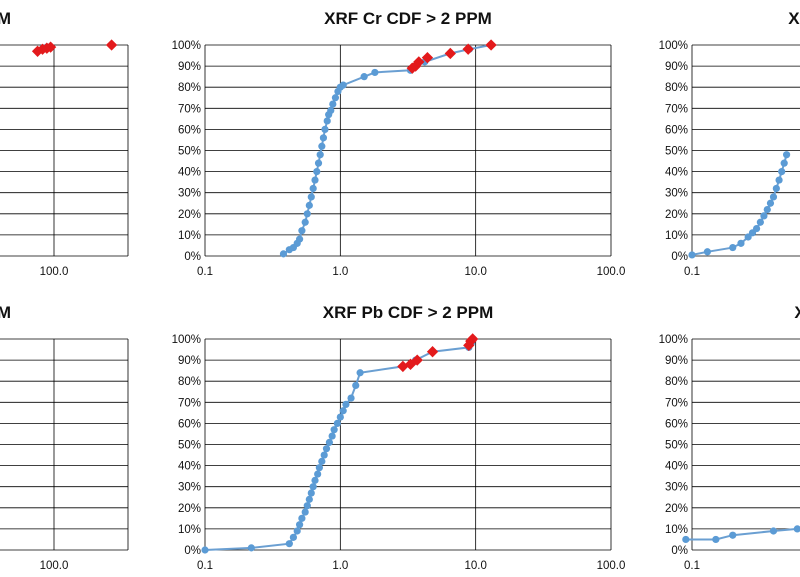  I want to click on chart-title: XRF Pb CDF > 2 PPM, so click(408, 312).